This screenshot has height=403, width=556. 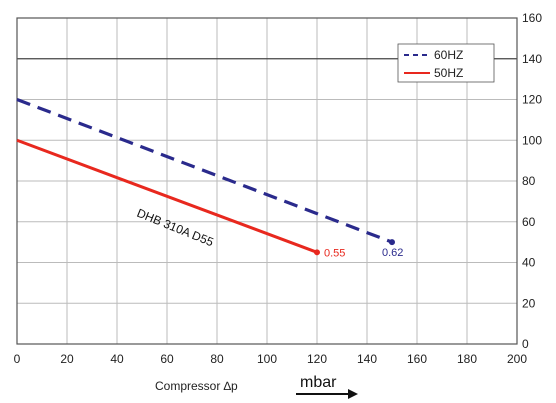 I want to click on x-axis-arrow, so click(x=327, y=394).